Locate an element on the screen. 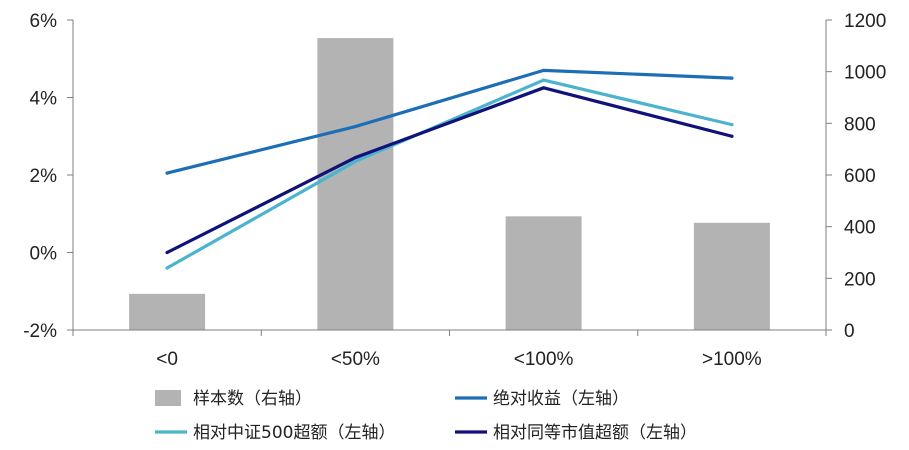 Image resolution: width=909 pixels, height=450 pixels. right-tick-label: 600 is located at coordinates (860, 176).